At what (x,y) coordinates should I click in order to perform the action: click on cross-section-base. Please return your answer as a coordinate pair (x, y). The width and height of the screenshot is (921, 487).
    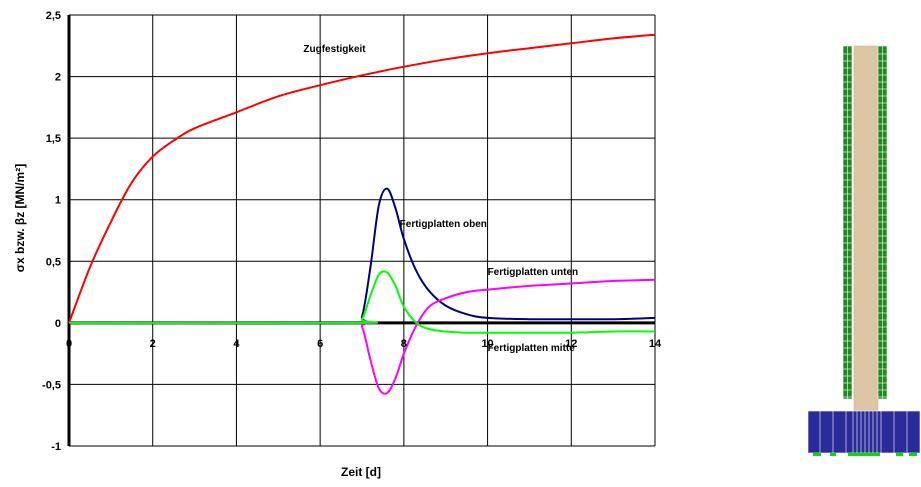
    Looking at the image, I should click on (864, 433).